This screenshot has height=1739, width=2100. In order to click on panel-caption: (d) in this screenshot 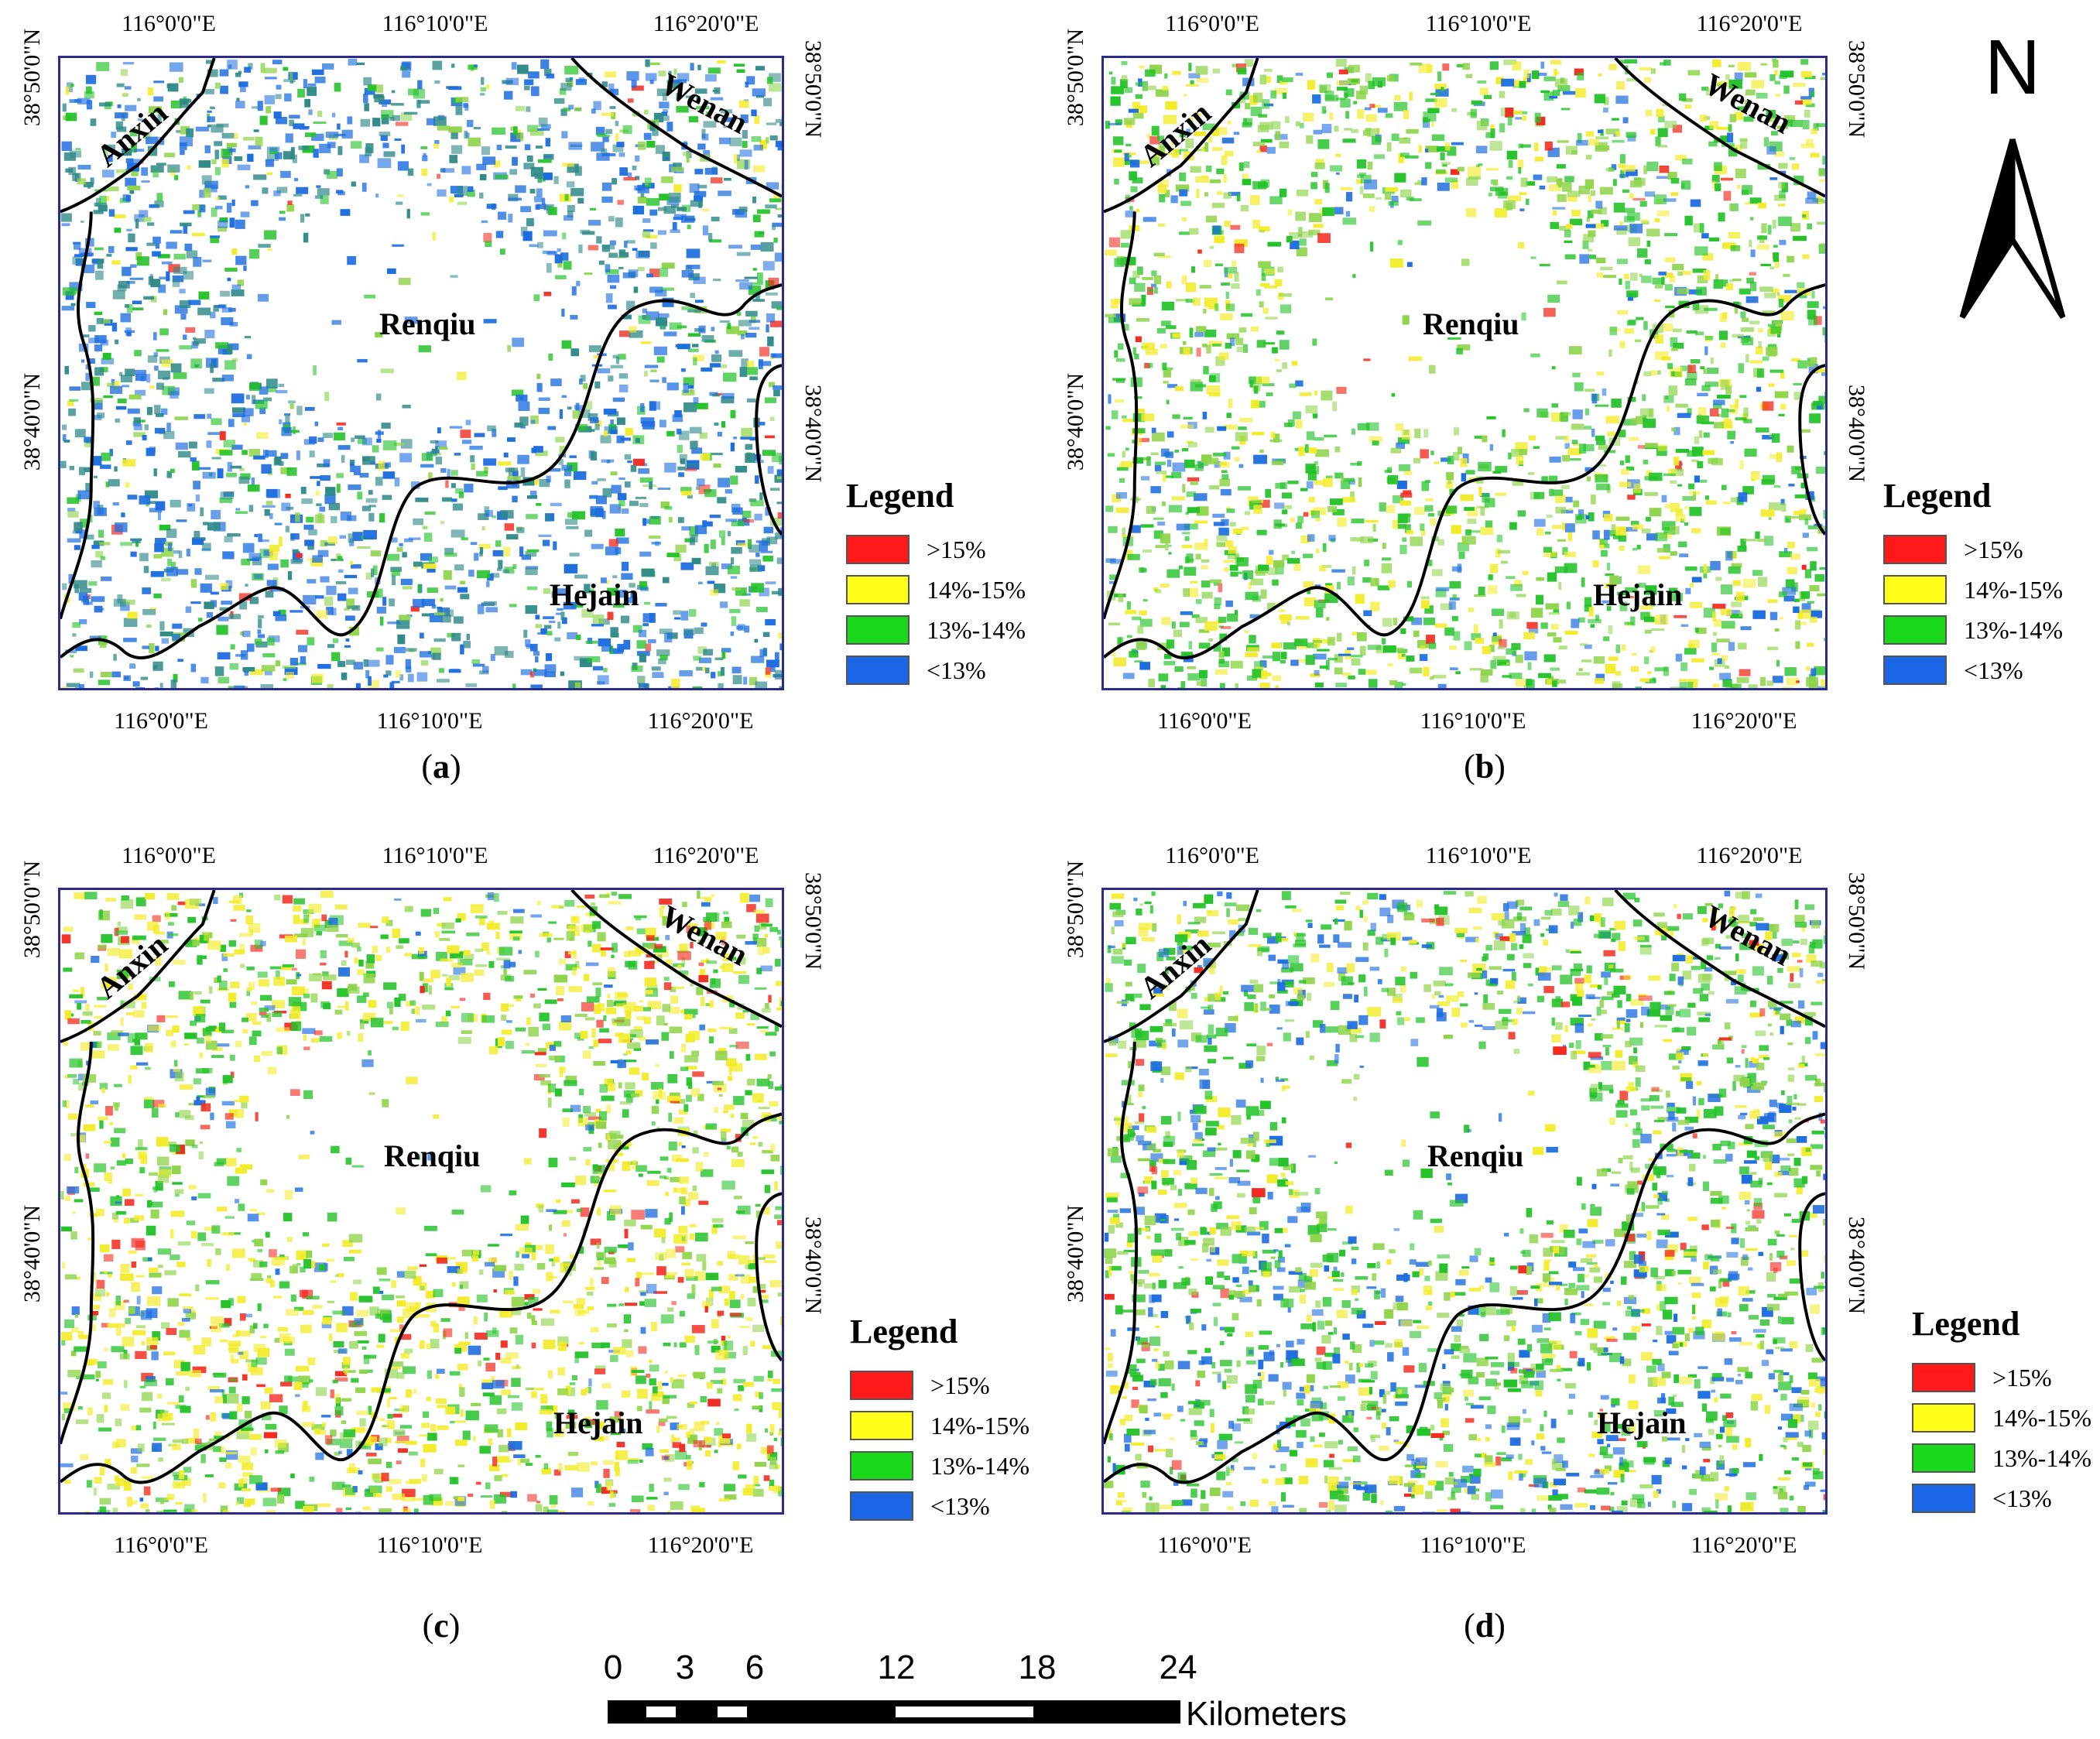, I will do `click(1485, 1626)`.